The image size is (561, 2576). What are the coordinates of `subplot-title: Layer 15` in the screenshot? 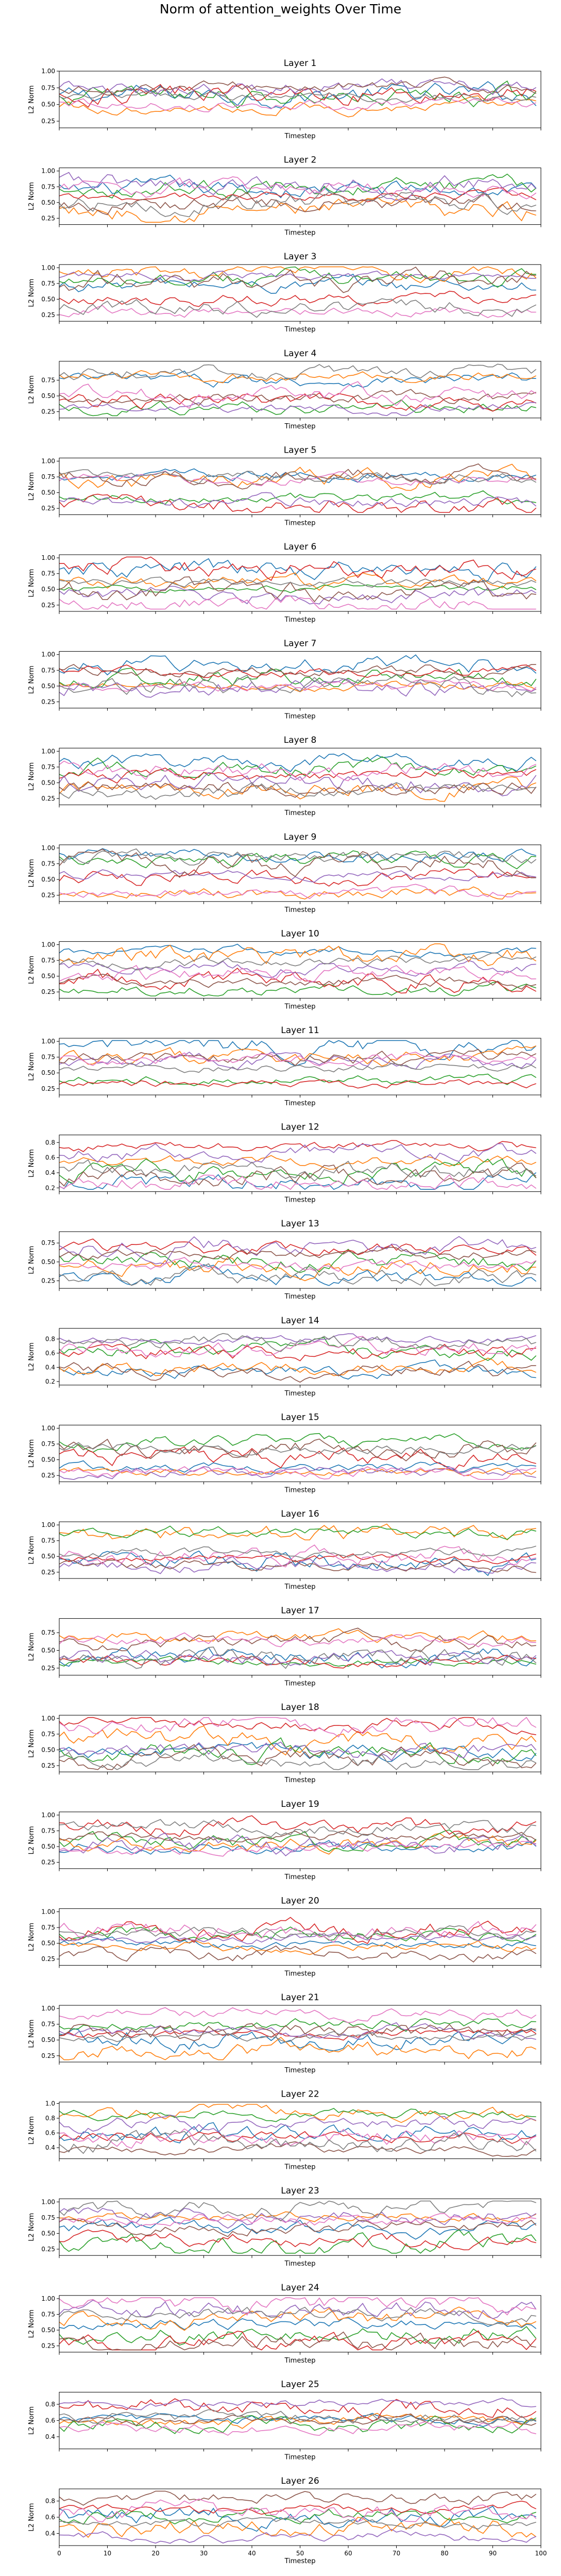 It's located at (300, 1417).